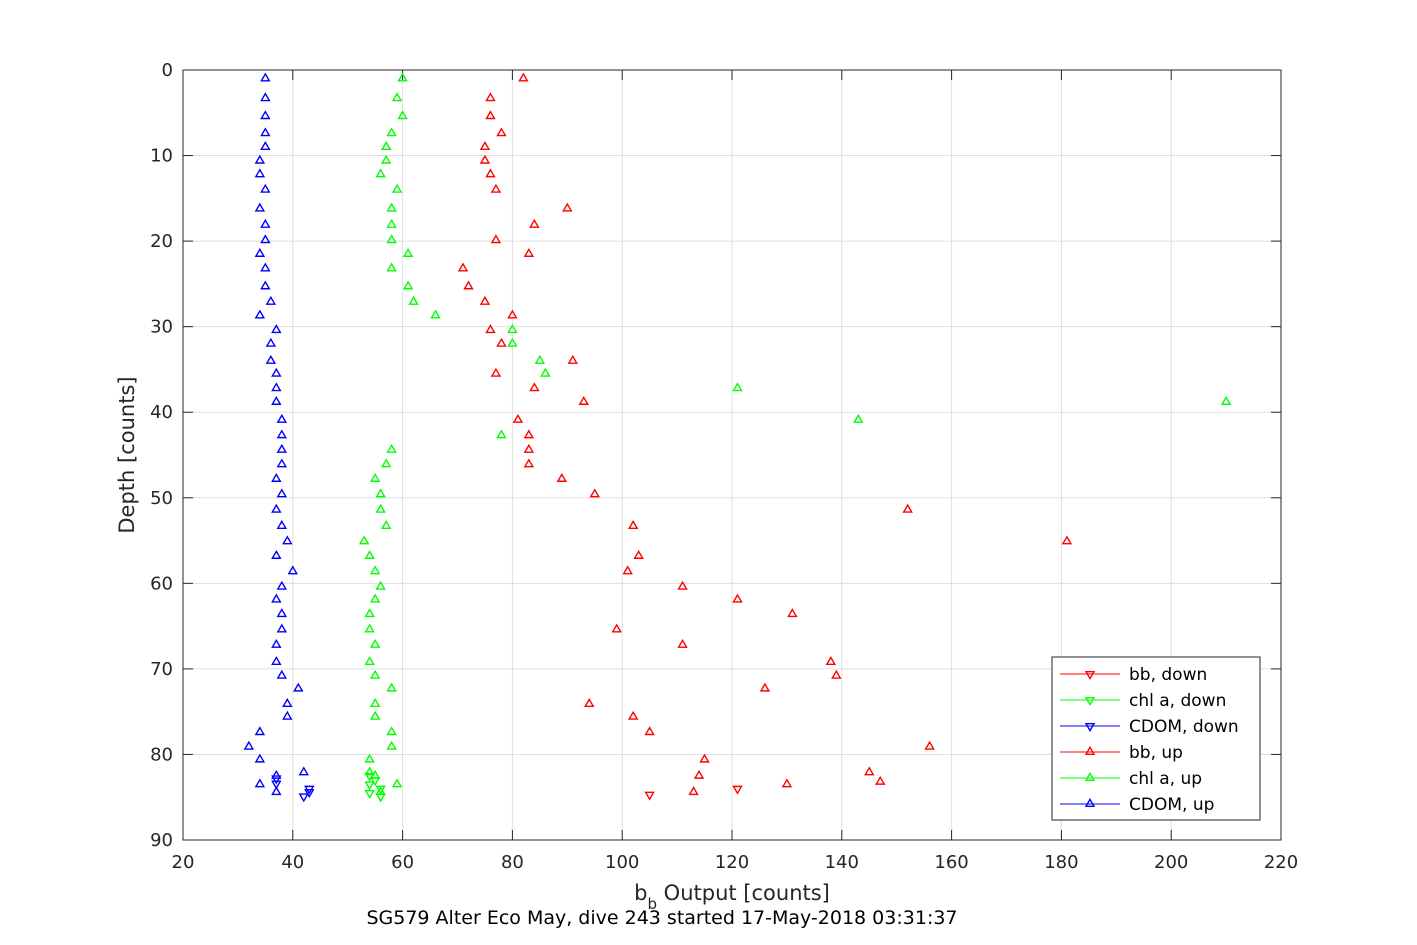 This screenshot has height=945, width=1417. I want to click on x-tick-label: 20, so click(183, 862).